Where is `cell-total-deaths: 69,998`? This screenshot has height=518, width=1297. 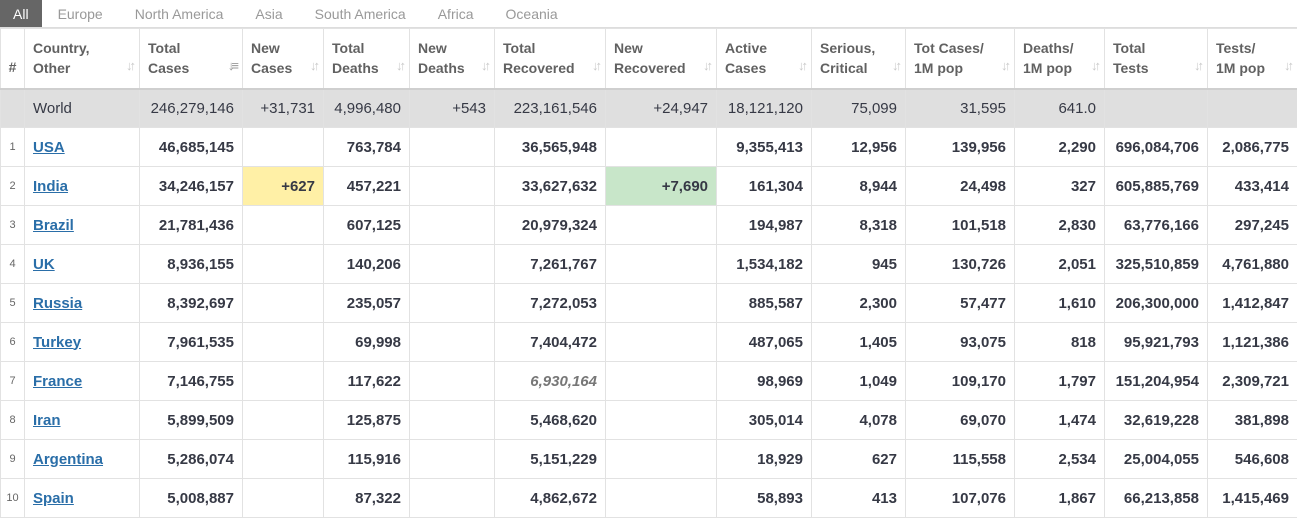
cell-total-deaths: 69,998 is located at coordinates (367, 342).